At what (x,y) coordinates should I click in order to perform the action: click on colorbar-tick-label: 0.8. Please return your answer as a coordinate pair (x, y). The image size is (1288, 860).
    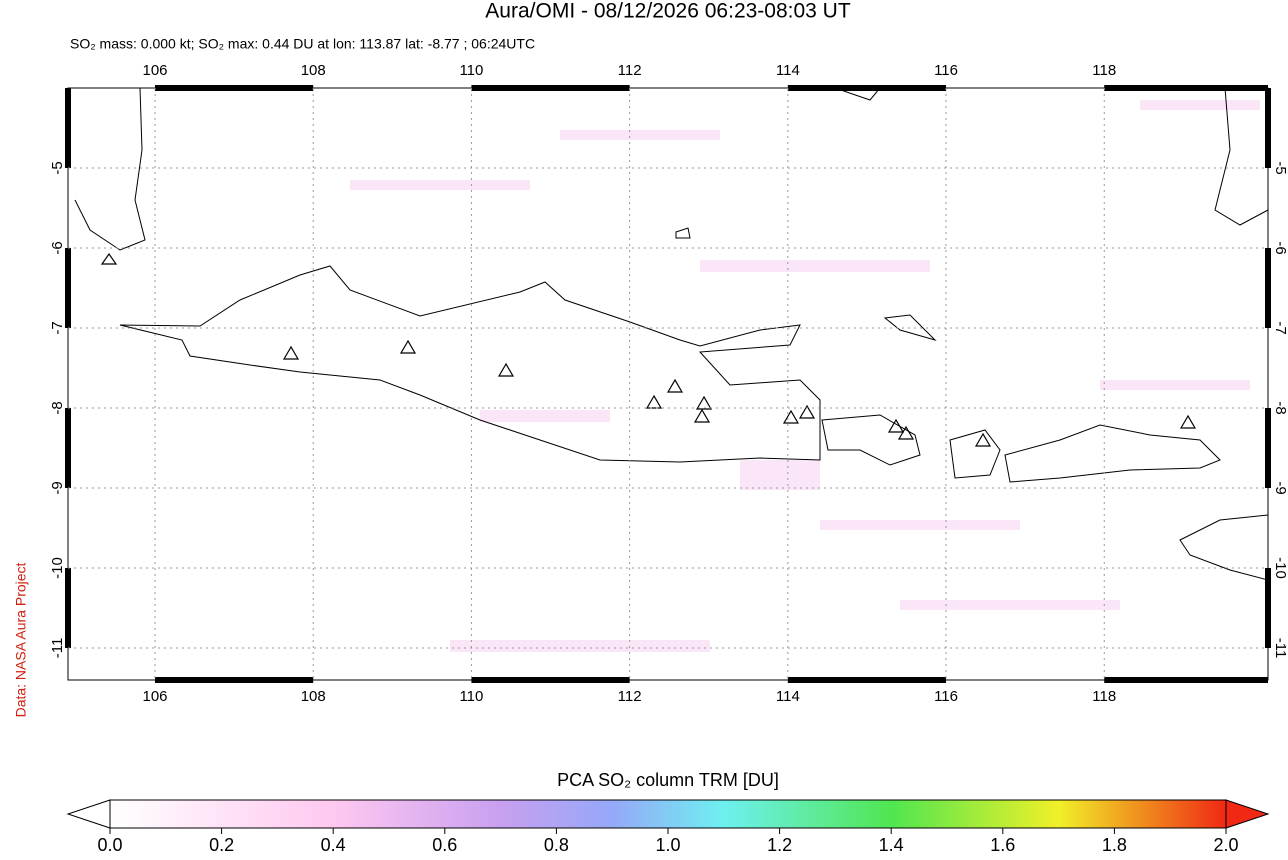
    Looking at the image, I should click on (556, 845).